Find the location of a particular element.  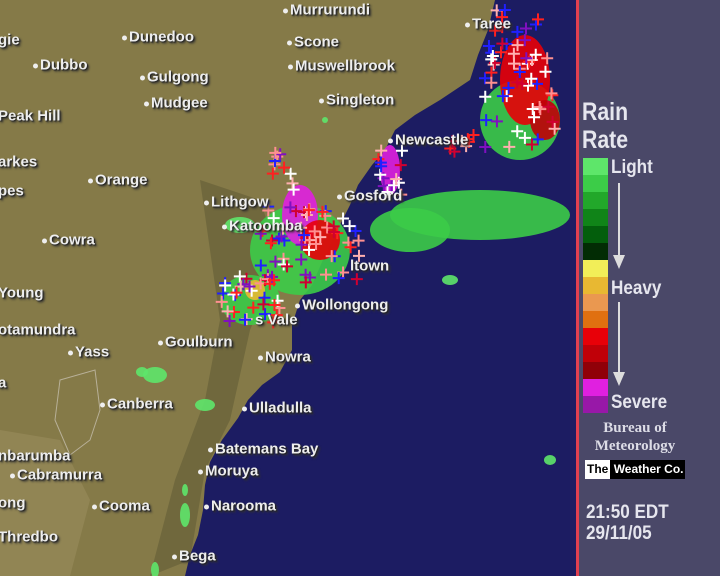

legend-title-line2: Rate is located at coordinates (605, 140).